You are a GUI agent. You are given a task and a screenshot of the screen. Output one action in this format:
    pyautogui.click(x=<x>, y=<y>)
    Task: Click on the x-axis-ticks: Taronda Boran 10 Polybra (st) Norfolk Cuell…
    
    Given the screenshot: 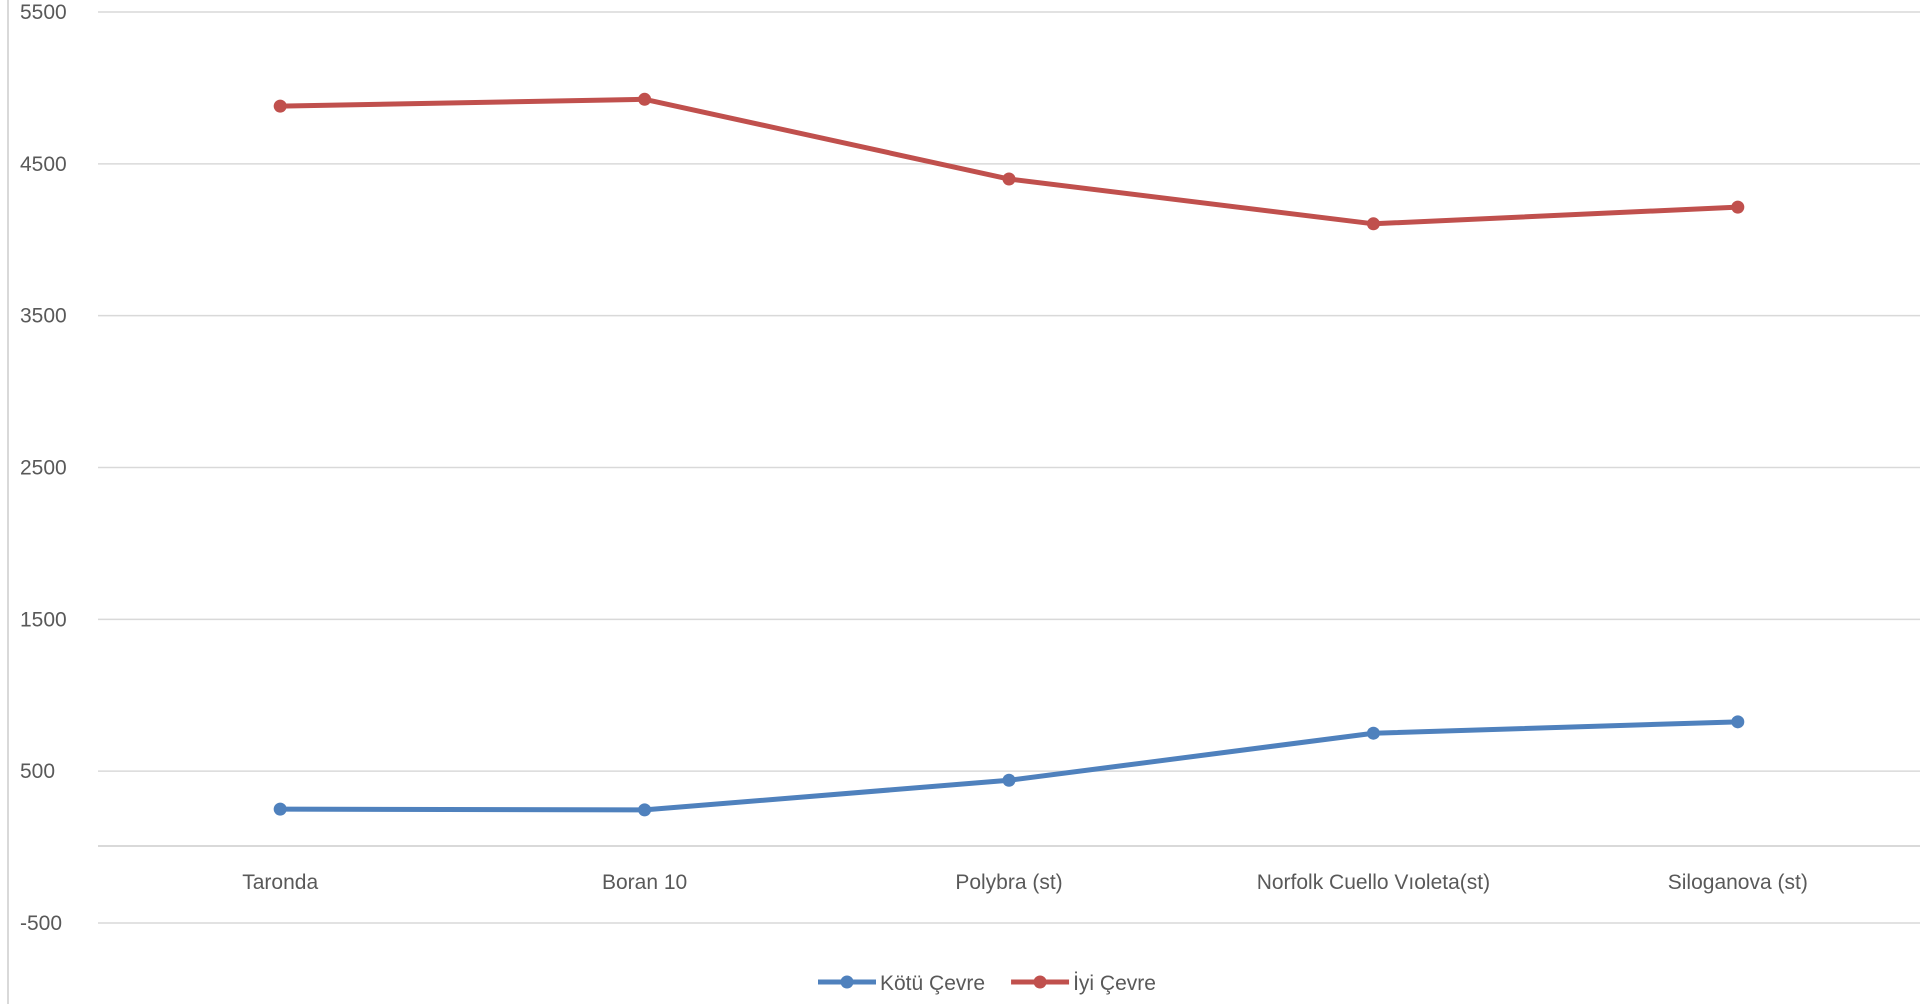 What is the action you would take?
    pyautogui.click(x=1025, y=882)
    